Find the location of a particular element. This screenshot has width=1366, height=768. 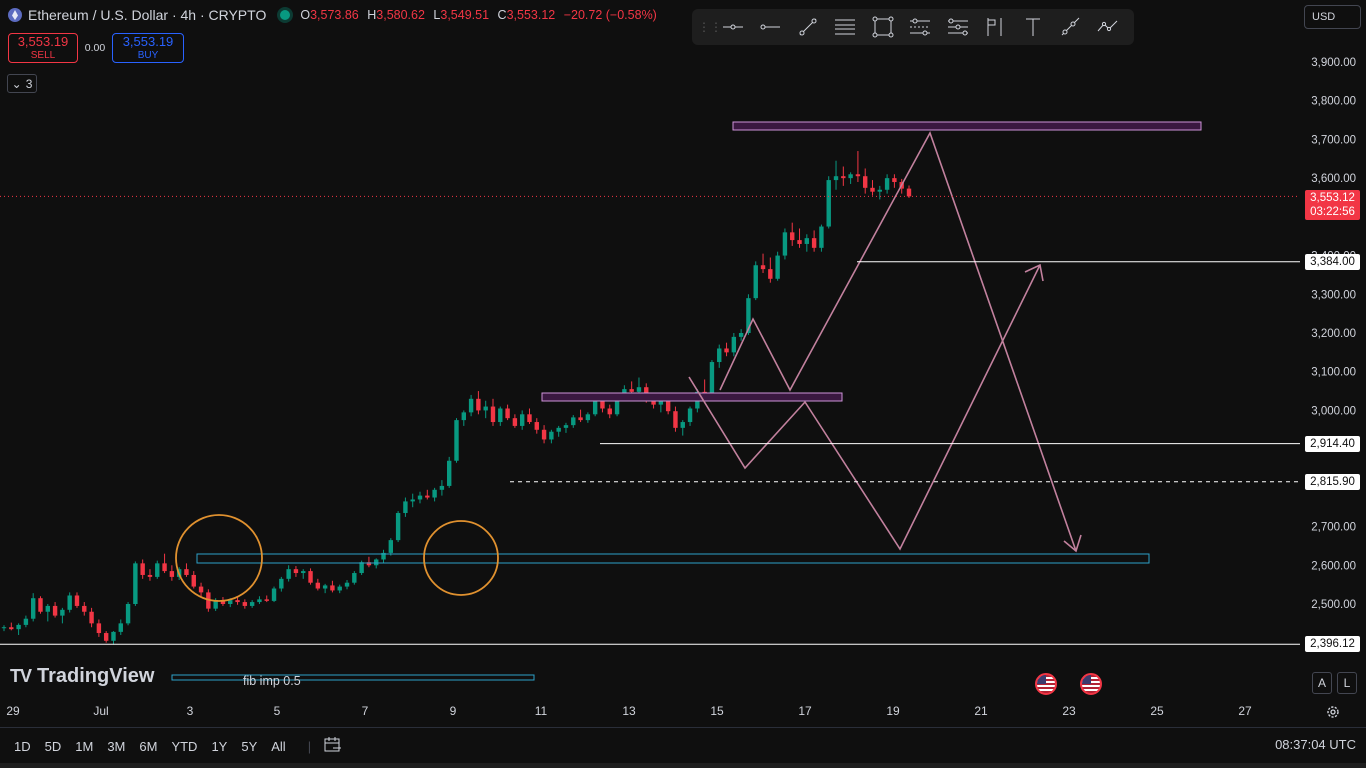

parallel-channel-icon is located at coordinates (921, 27).